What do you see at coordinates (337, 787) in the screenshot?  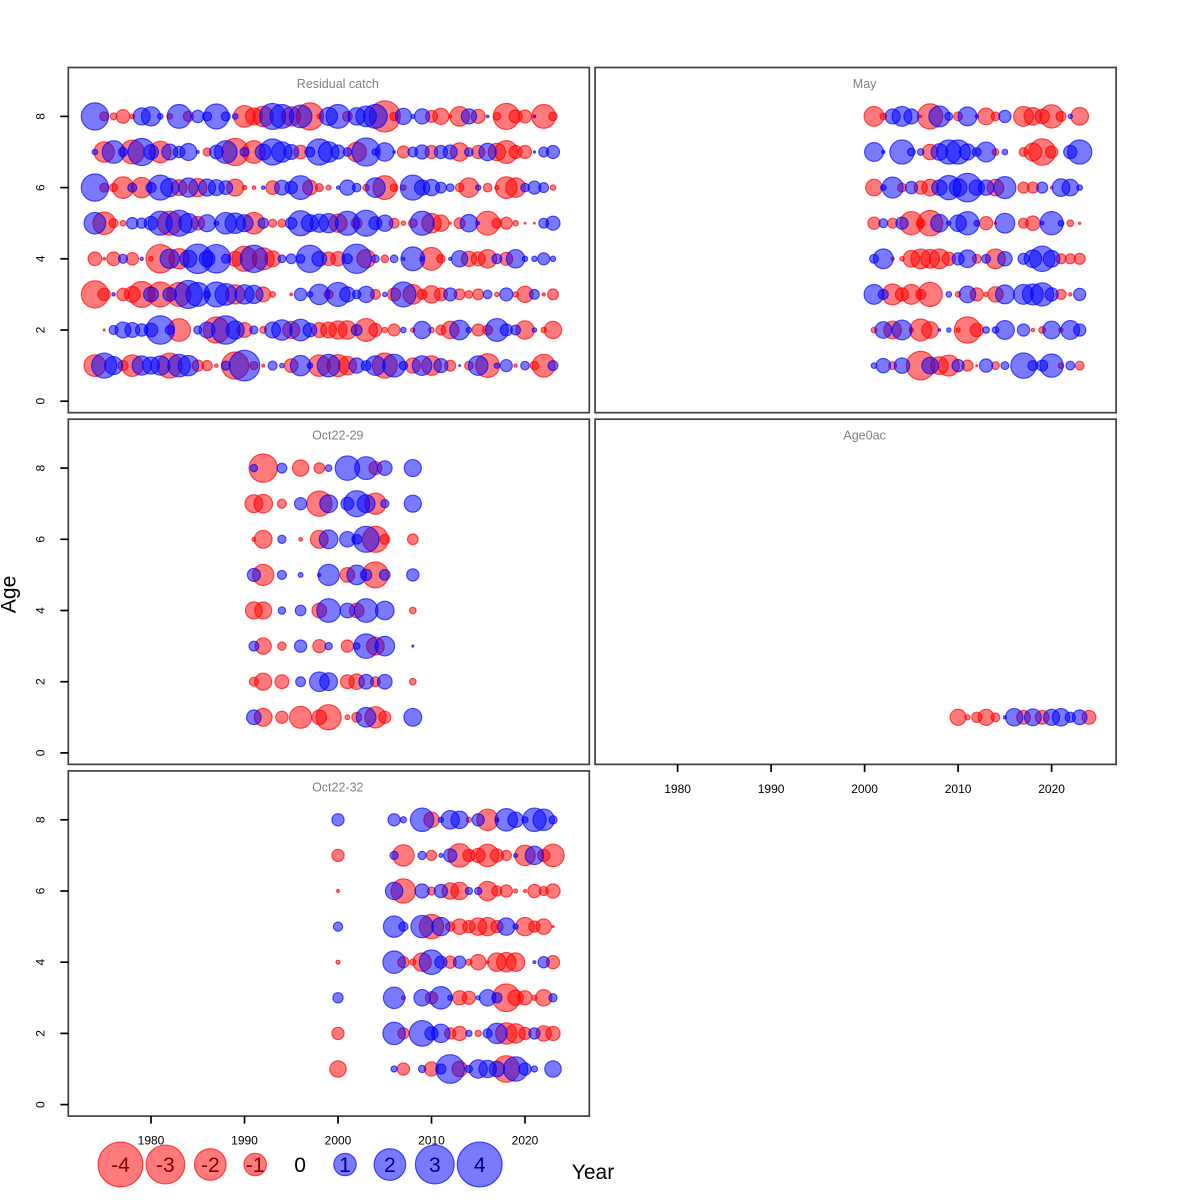 I see `svg-text: Oct22-32` at bounding box center [337, 787].